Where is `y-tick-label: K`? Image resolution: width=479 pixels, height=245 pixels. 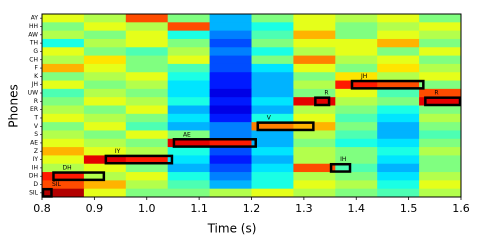 y-tick-label: K is located at coordinates (36, 76).